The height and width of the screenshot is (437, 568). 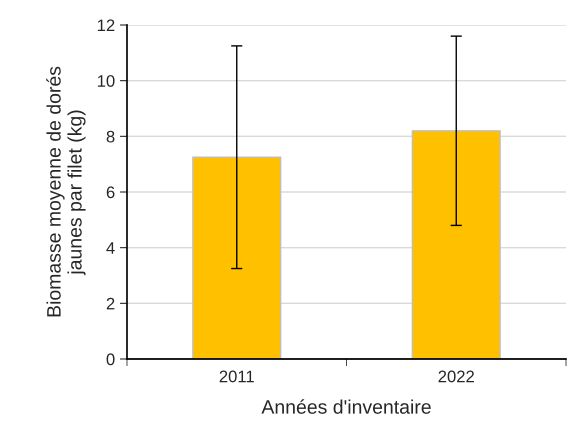 I want to click on y-axis-title: Biomasse moyenne de dorés jaunes par filet (kg), so click(x=66, y=191).